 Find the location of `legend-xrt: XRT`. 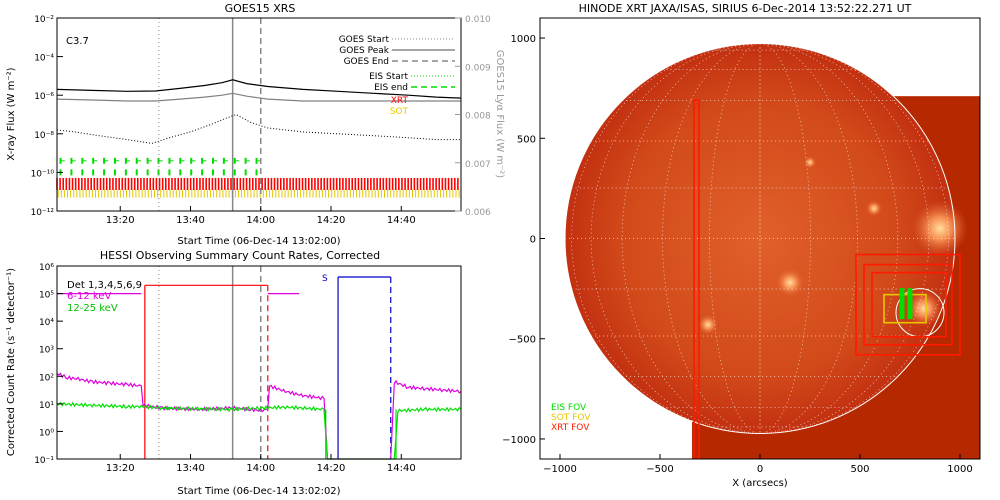

legend-xrt: XRT is located at coordinates (400, 101).